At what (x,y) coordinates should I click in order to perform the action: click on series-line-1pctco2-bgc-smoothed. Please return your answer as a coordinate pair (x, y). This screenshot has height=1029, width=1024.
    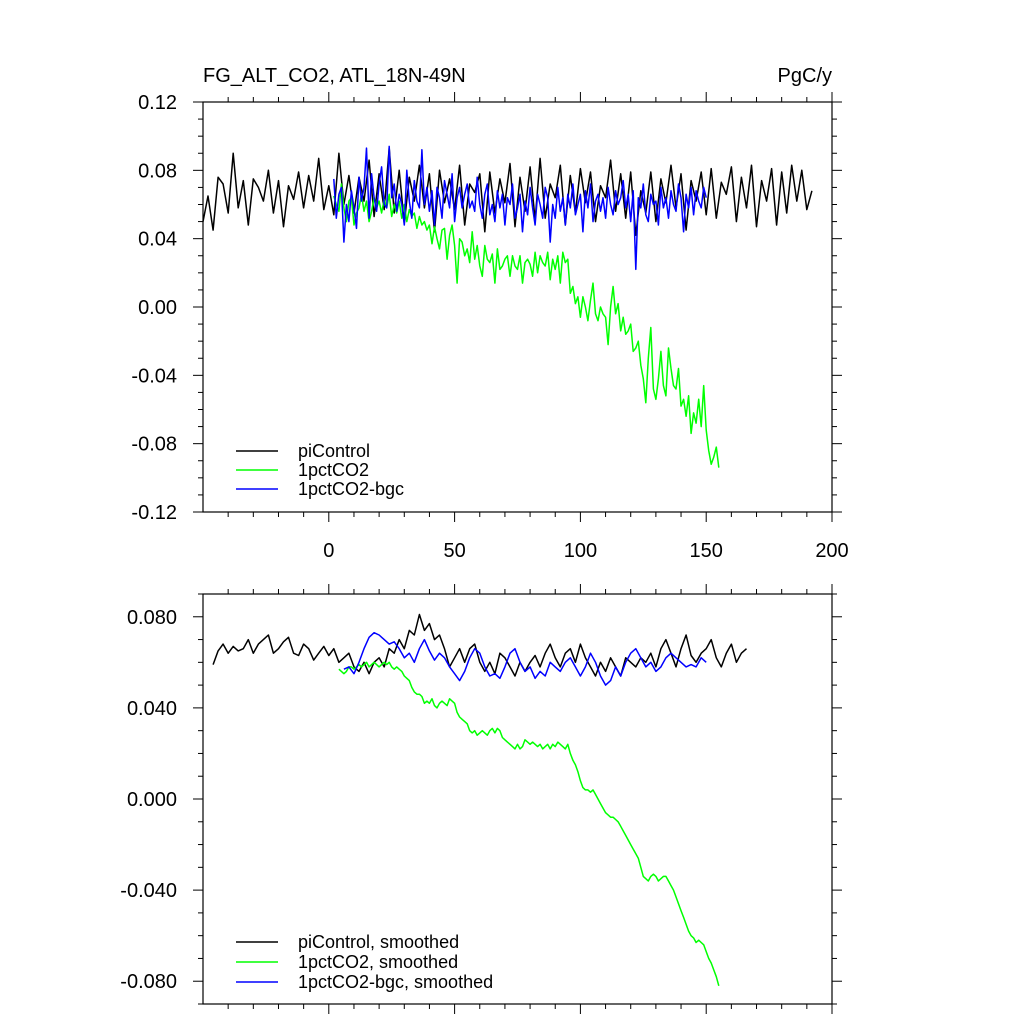
    Looking at the image, I should click on (525, 658).